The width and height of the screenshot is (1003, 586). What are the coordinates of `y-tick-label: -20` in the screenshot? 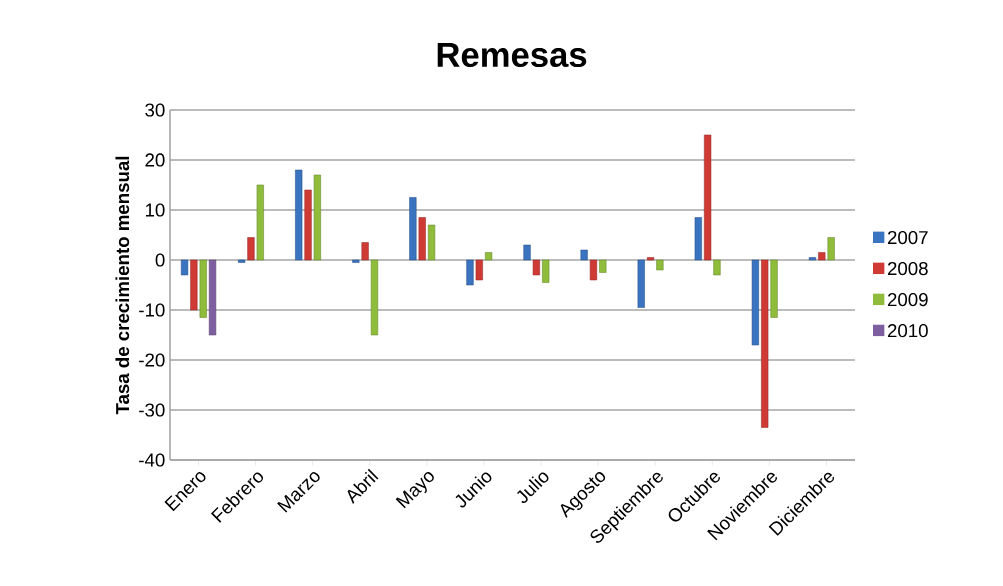 It's located at (152, 360).